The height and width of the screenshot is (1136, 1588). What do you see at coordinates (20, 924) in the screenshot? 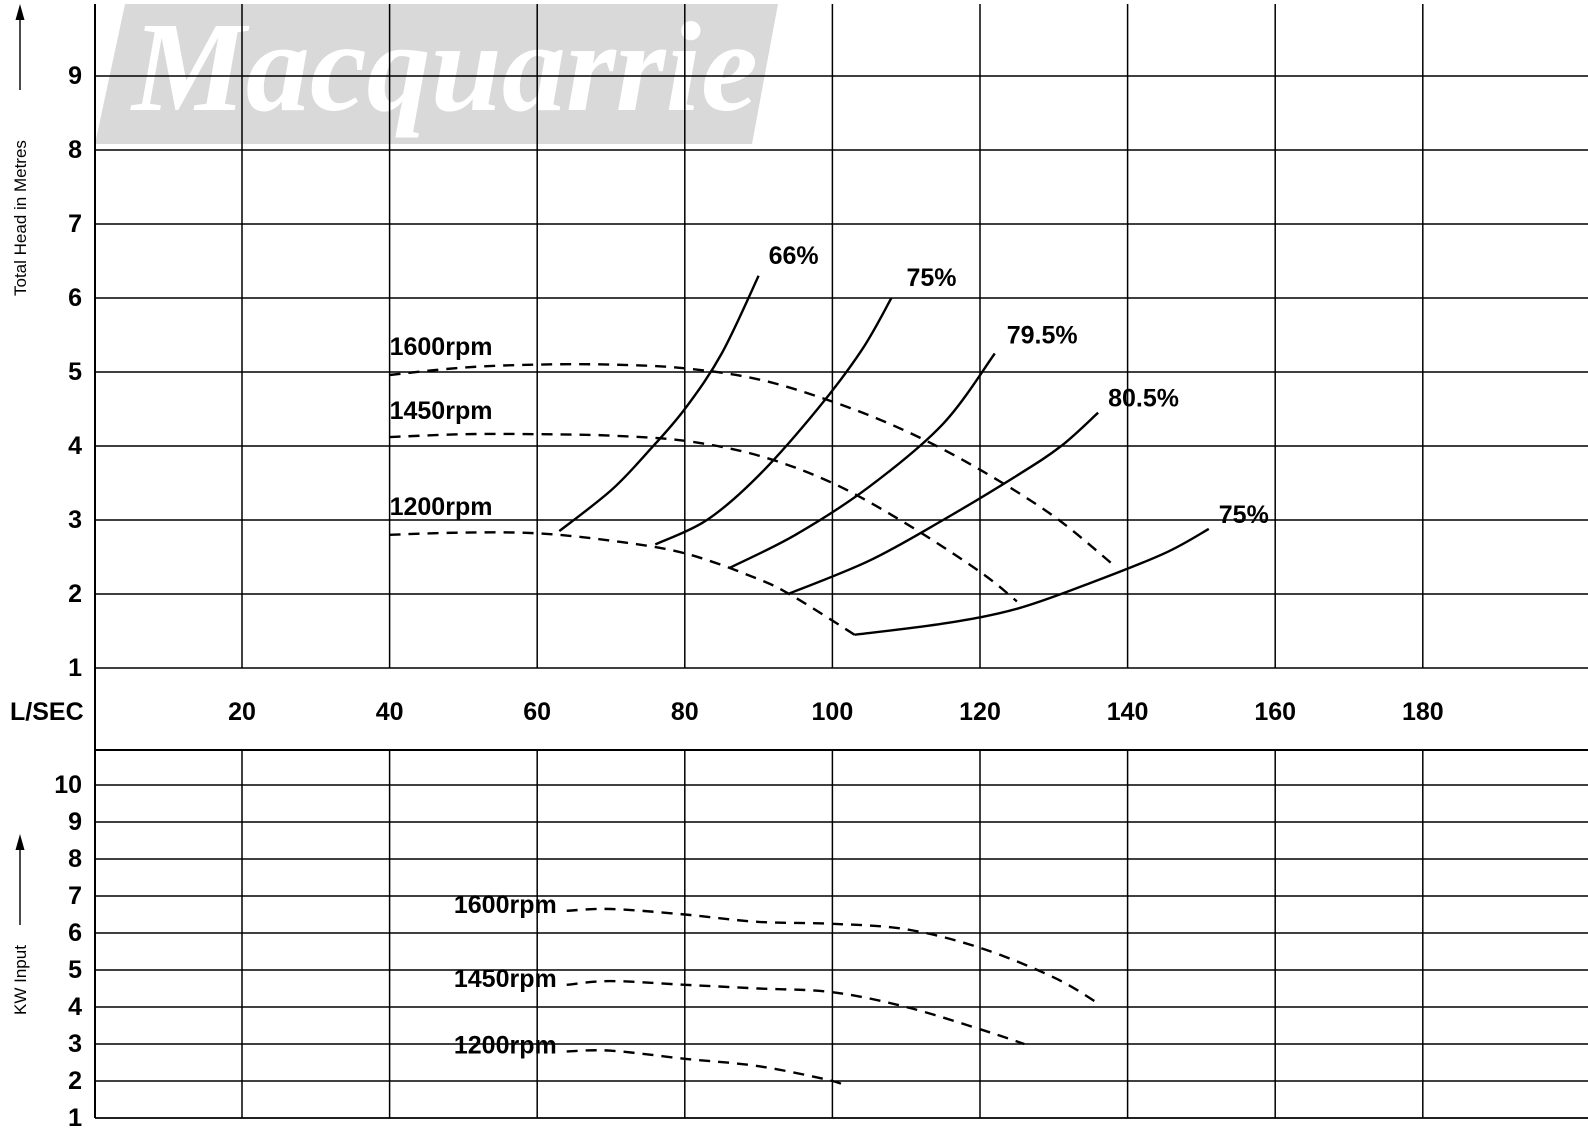
I see `kw-axis-label-group: KW Input` at bounding box center [20, 924].